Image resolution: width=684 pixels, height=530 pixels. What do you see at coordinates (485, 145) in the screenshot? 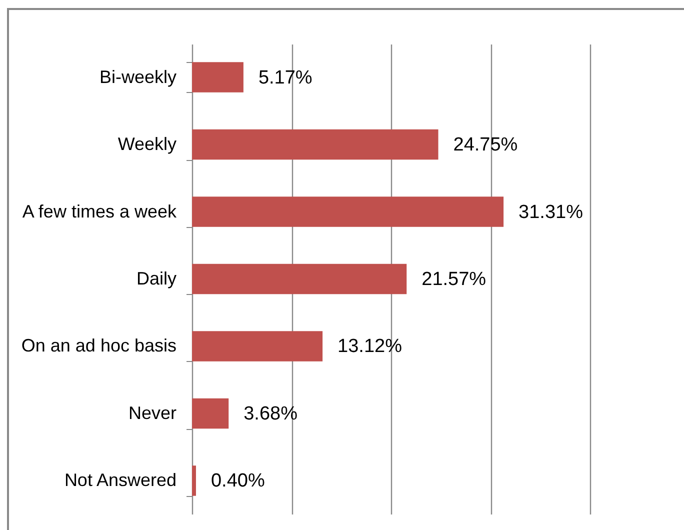
I see `data-label: 24.75%` at bounding box center [485, 145].